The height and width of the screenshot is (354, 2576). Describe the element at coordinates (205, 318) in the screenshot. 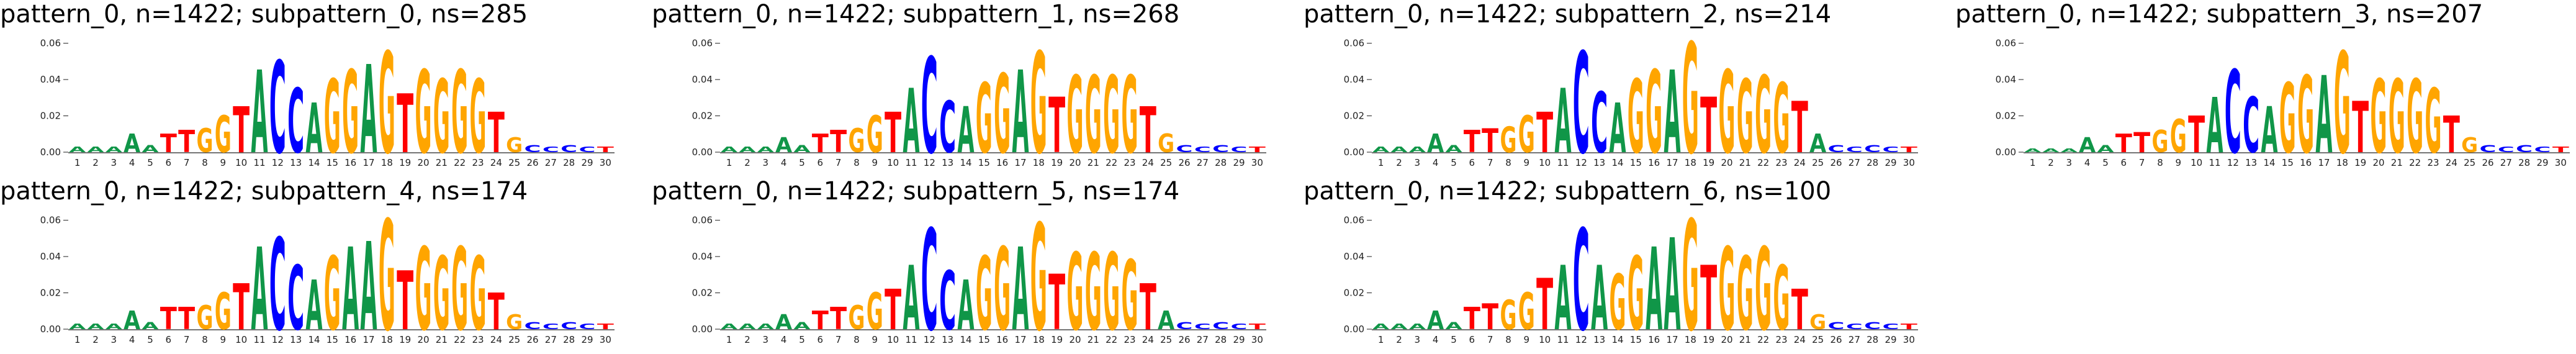

I see `logo-letter-8: G` at that location.